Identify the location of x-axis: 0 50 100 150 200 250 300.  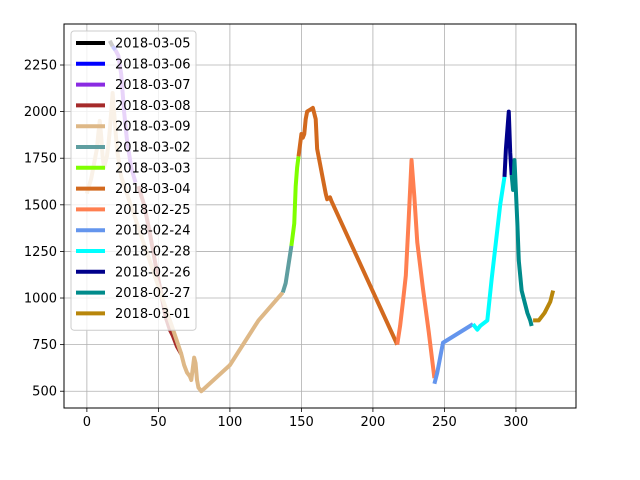
(306, 419).